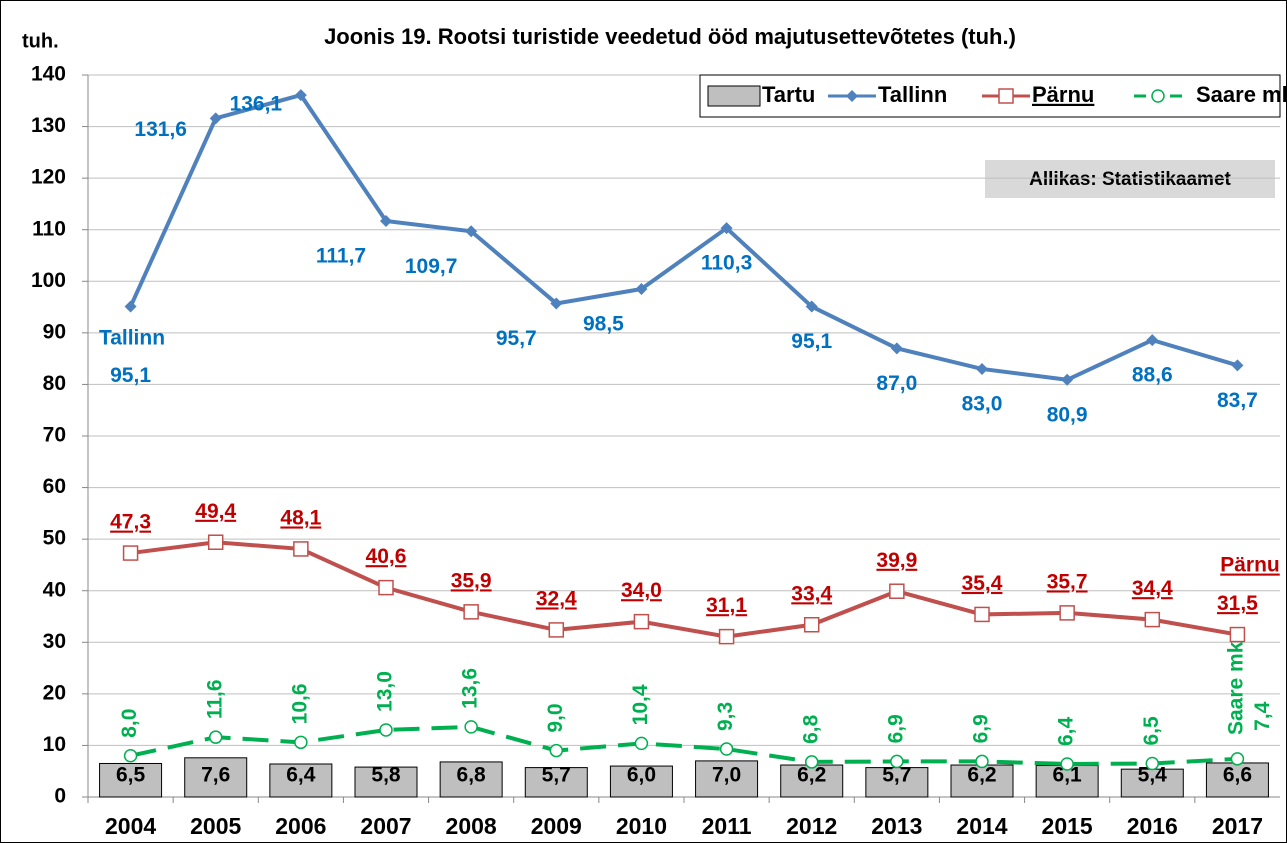 The image size is (1287, 843). I want to click on x-tick-label: 2005, so click(215, 826).